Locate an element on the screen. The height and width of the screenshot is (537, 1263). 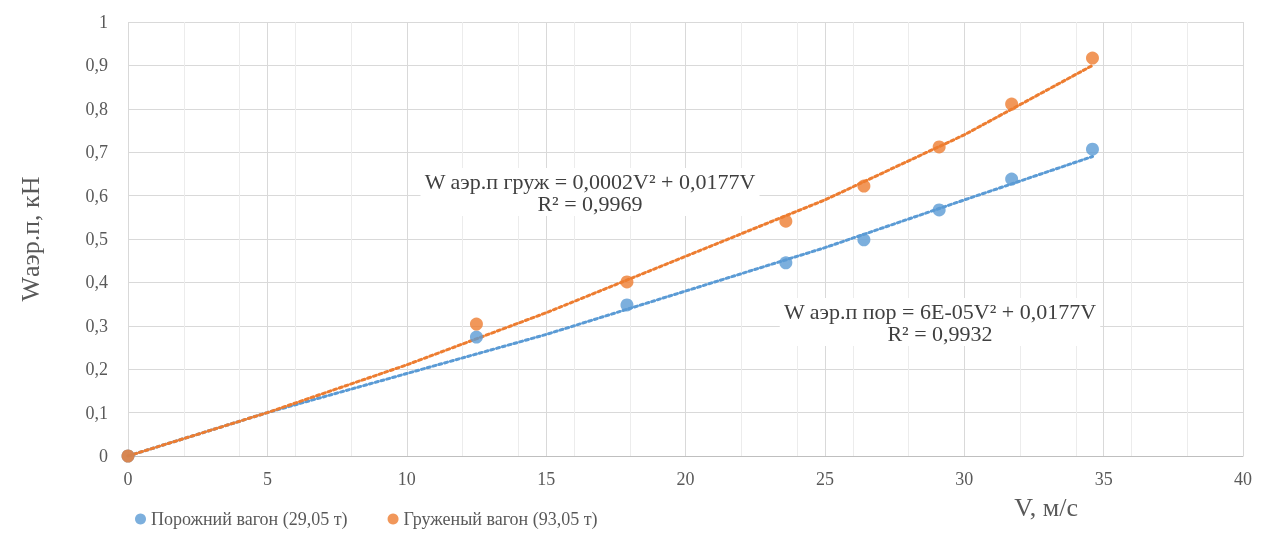
x-tick-label: 20 is located at coordinates (685, 479).